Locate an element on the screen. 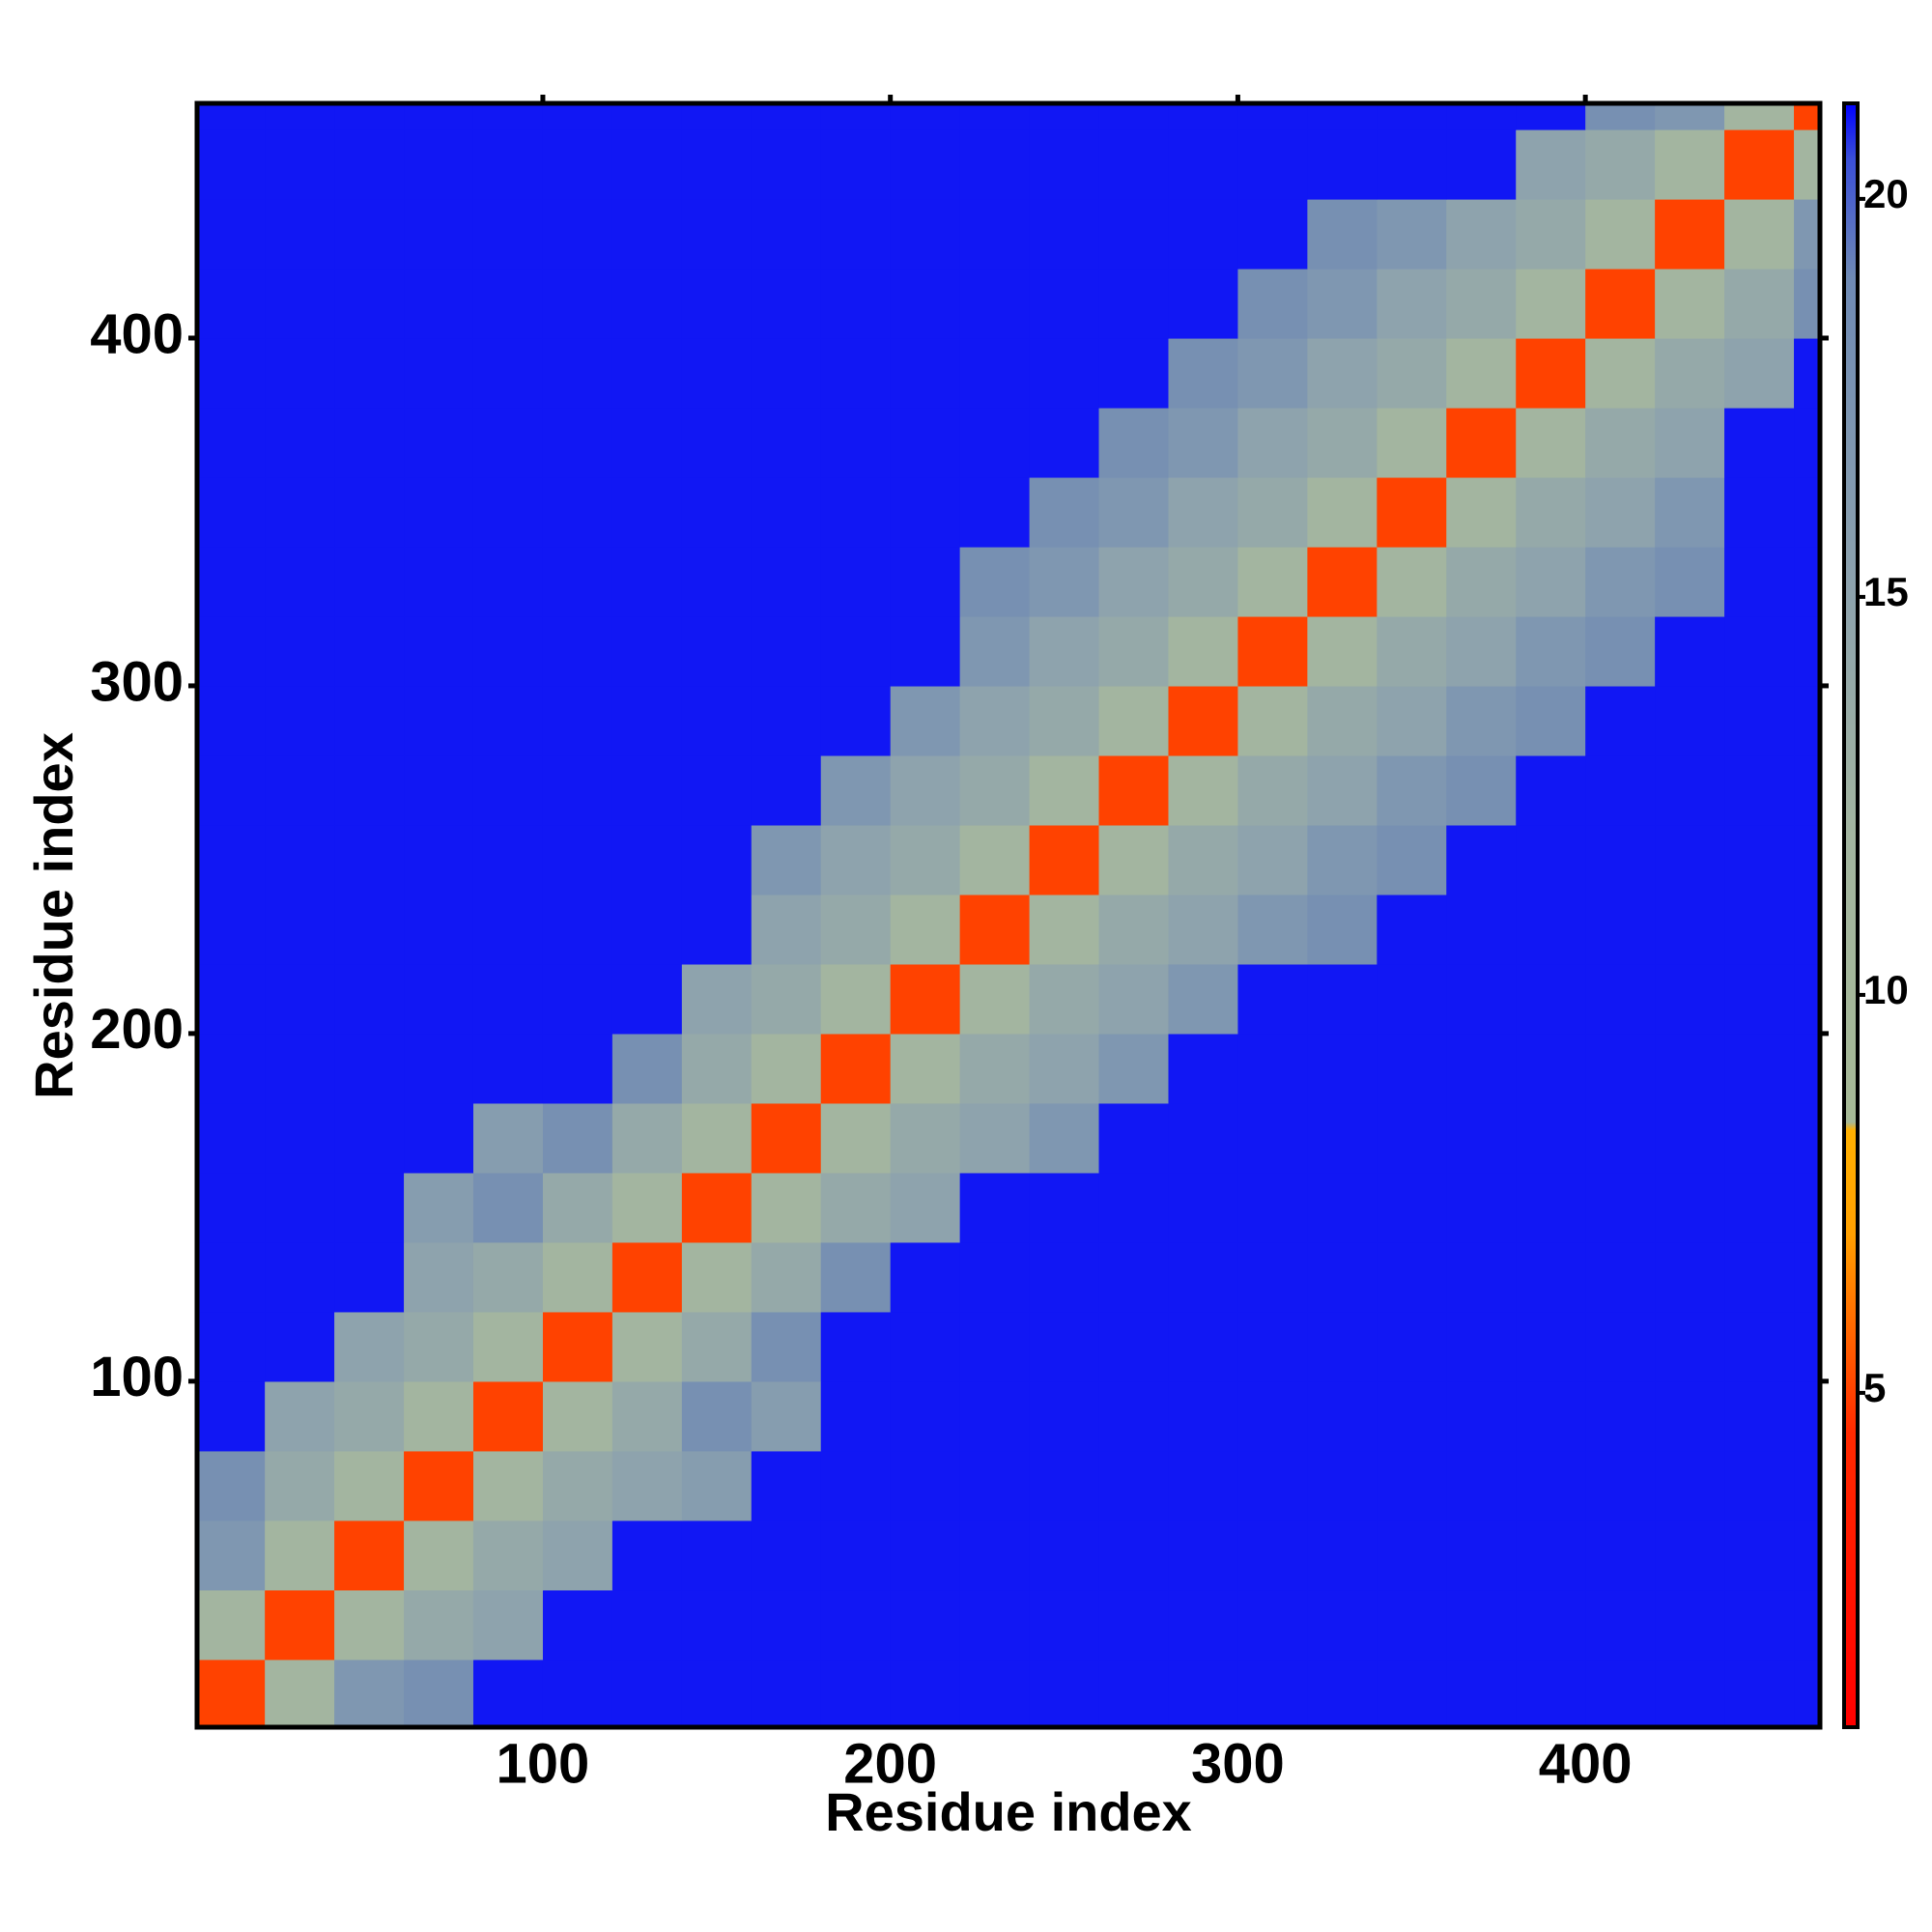 Image resolution: width=1932 pixels, height=1932 pixels. x-tick-label: 200 is located at coordinates (890, 1763).